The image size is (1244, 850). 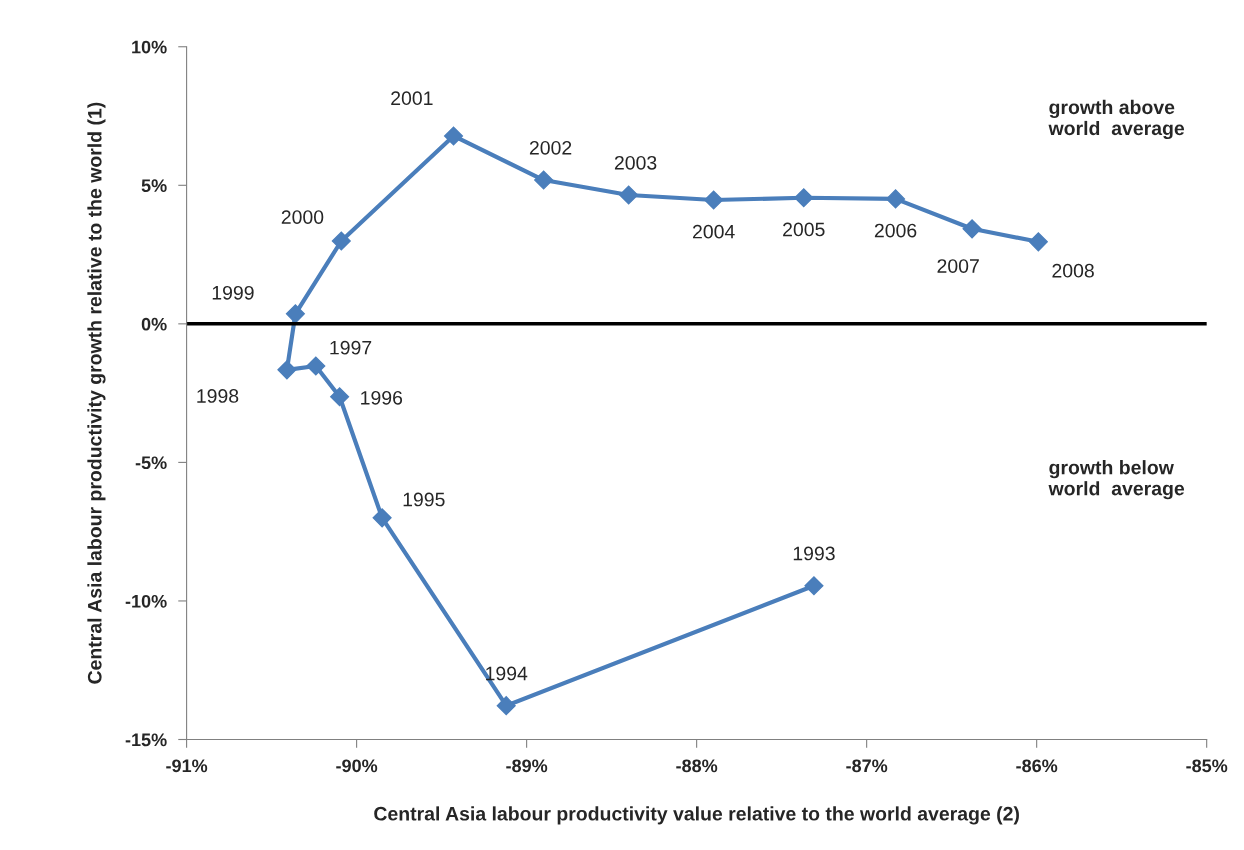 What do you see at coordinates (507, 673) in the screenshot?
I see `annotation: 1994` at bounding box center [507, 673].